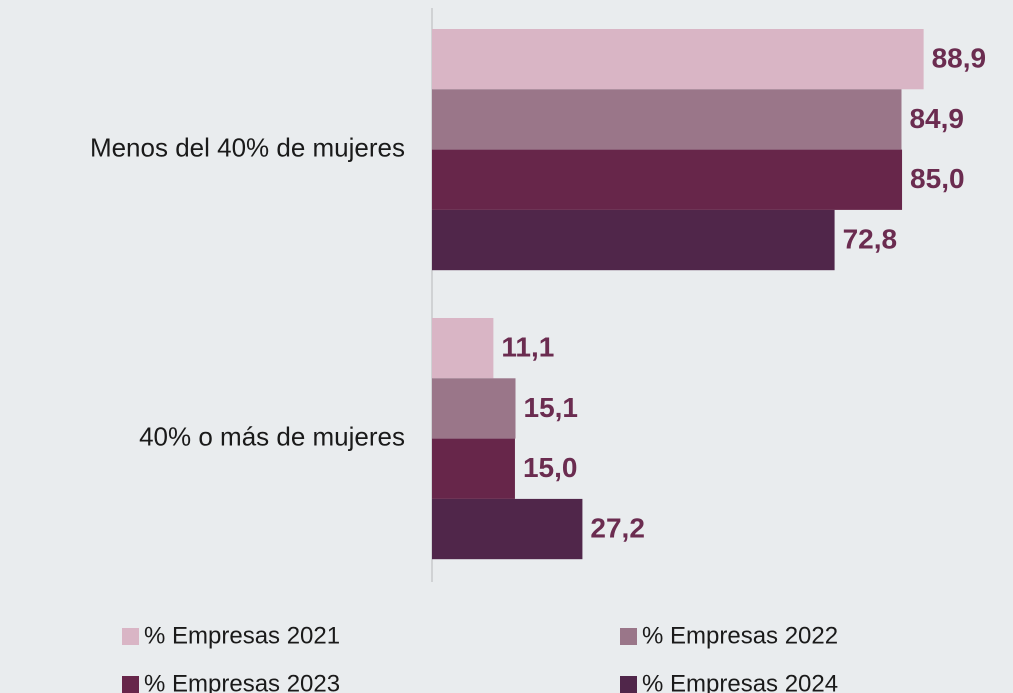  I want to click on category-label: 40% o más de mujeres, so click(272, 436).